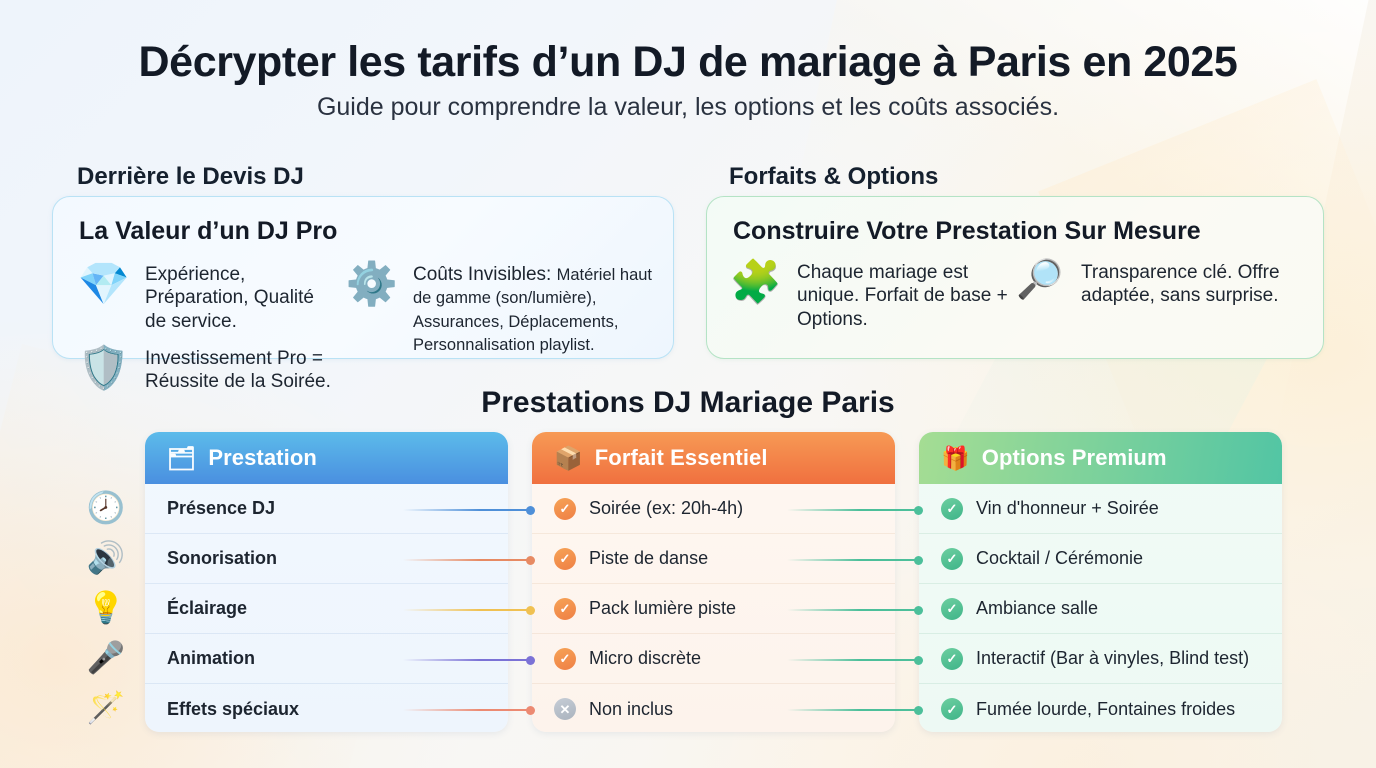  Describe the element at coordinates (955, 457) in the screenshot. I see `gift-icon: 🎁` at that location.